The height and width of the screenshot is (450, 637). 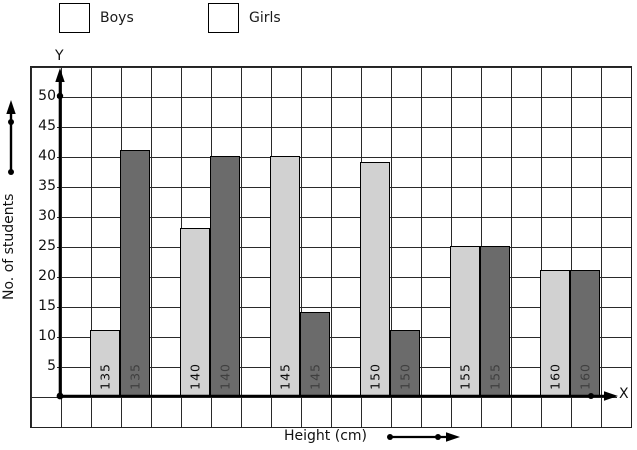 I want to click on left-arrow-dot-bottom, so click(x=11, y=172).